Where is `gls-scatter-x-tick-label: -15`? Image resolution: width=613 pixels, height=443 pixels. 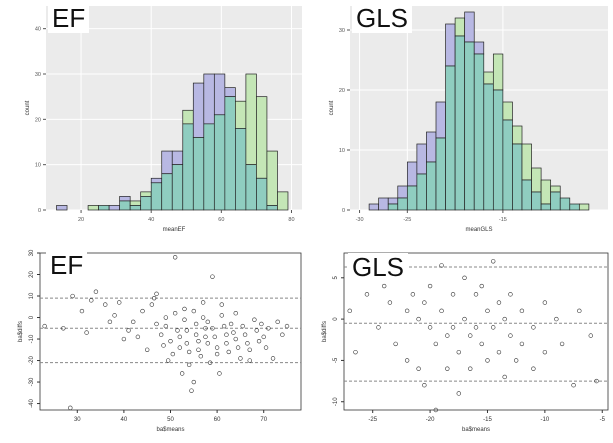
gls-scatter-x-tick-label: -15 is located at coordinates (487, 420).